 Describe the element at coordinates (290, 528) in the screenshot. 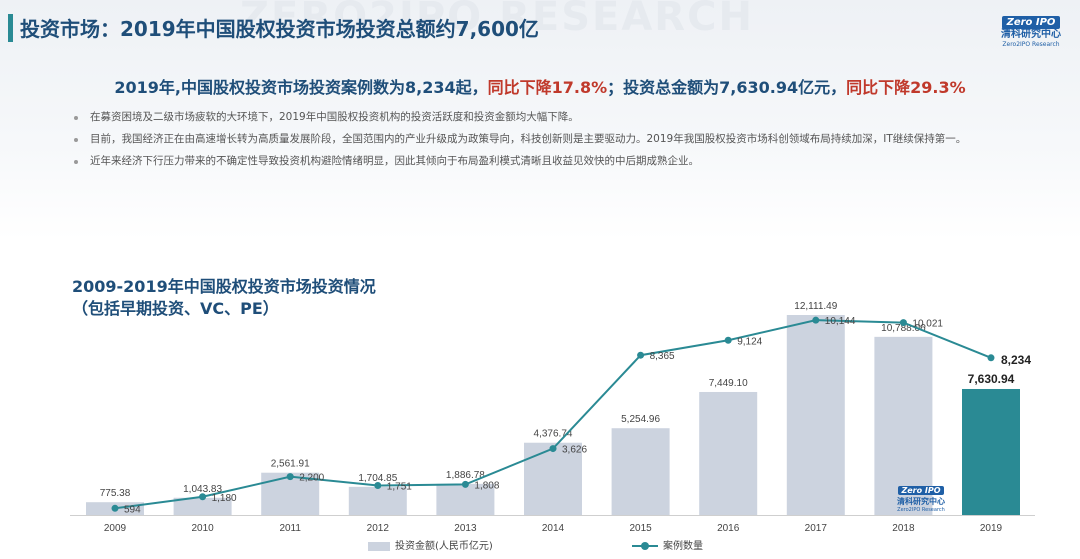

I see `x-tick-label: 2011` at that location.